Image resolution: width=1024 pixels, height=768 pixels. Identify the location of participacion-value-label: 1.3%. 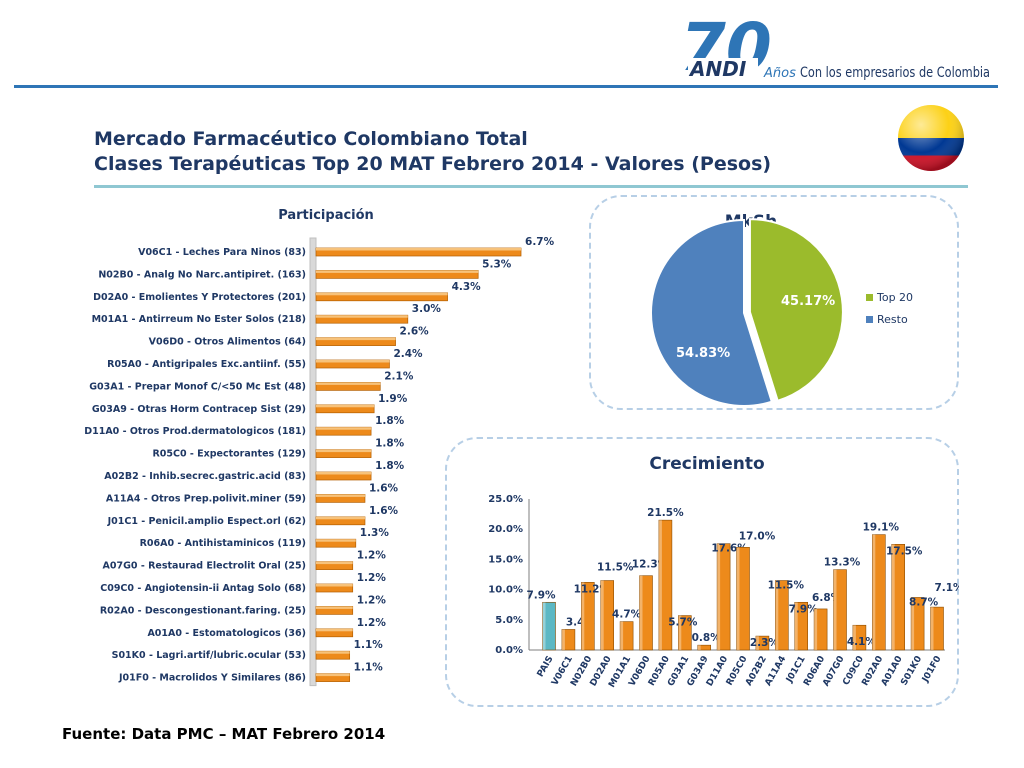
(375, 533).